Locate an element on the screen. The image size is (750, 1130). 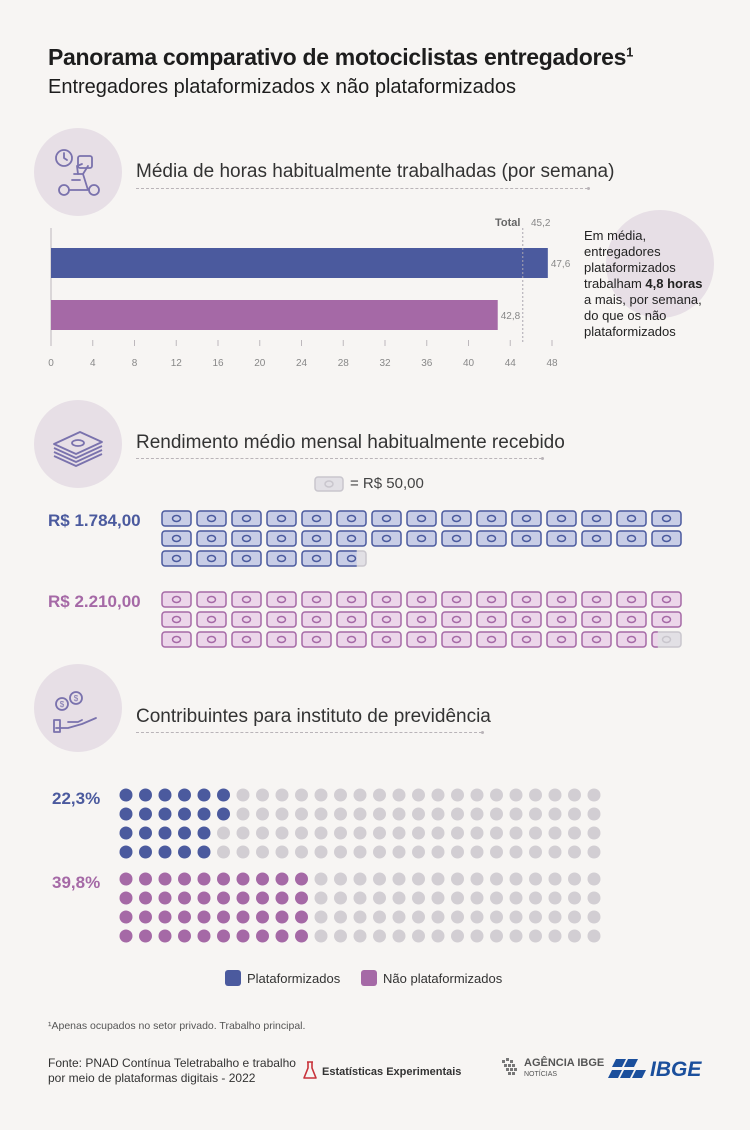
x-tick-label: 16 is located at coordinates (218, 363).